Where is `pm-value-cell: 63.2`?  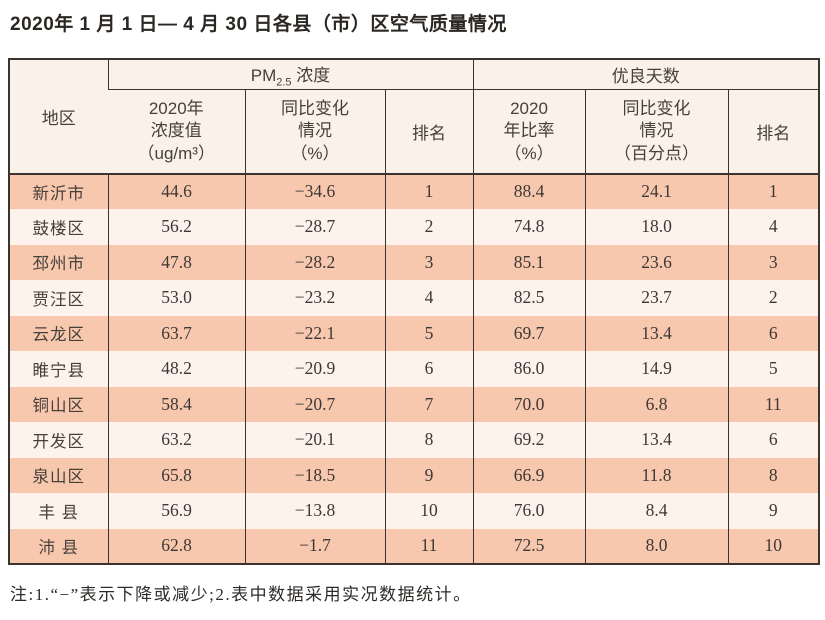 pm-value-cell: 63.2 is located at coordinates (176, 440).